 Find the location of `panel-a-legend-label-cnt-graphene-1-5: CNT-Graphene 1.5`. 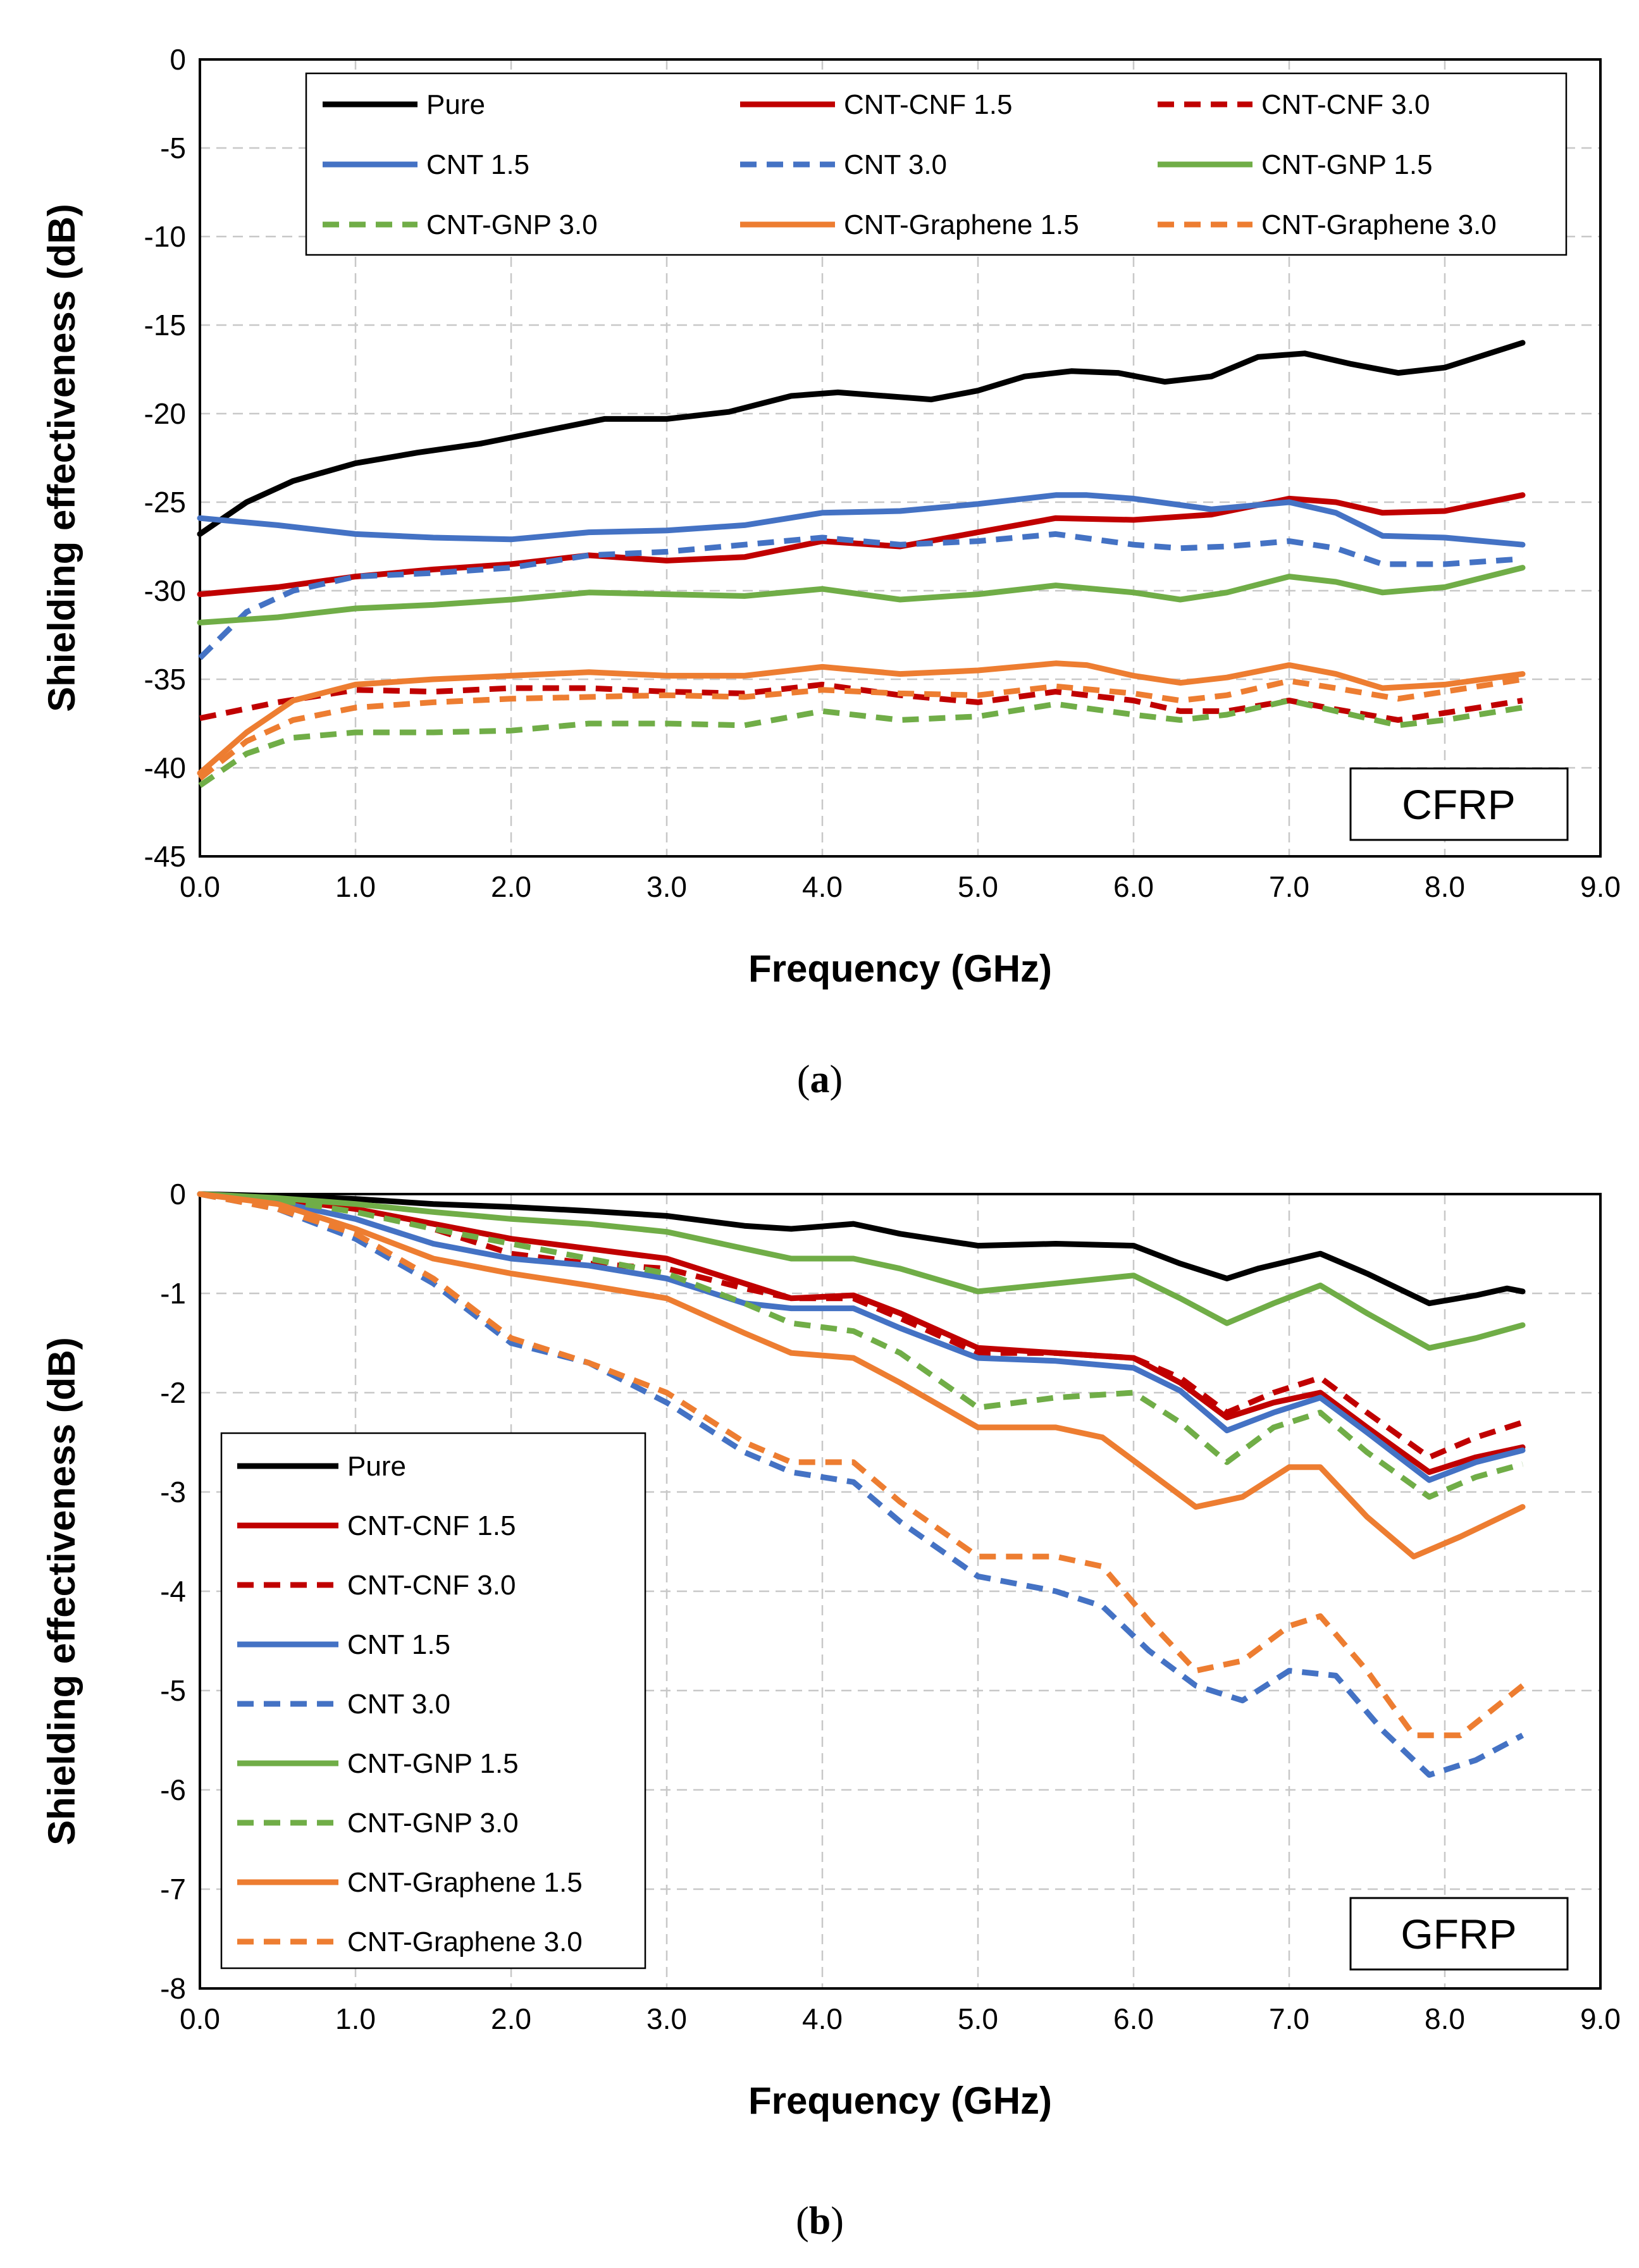

panel-a-legend-label-cnt-graphene-1-5: CNT-Graphene 1.5 is located at coordinates (961, 225).